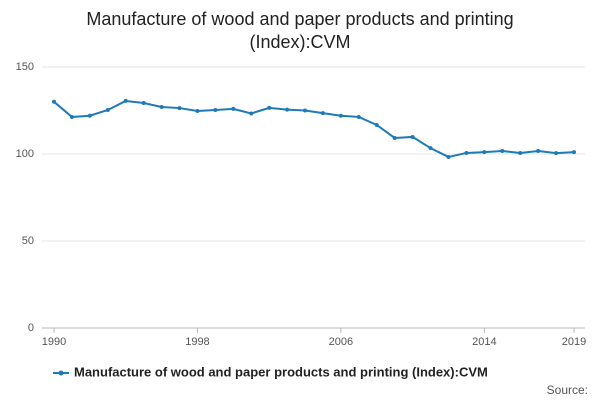 This screenshot has width=600, height=400. I want to click on y-tick-label: 150, so click(25, 67).